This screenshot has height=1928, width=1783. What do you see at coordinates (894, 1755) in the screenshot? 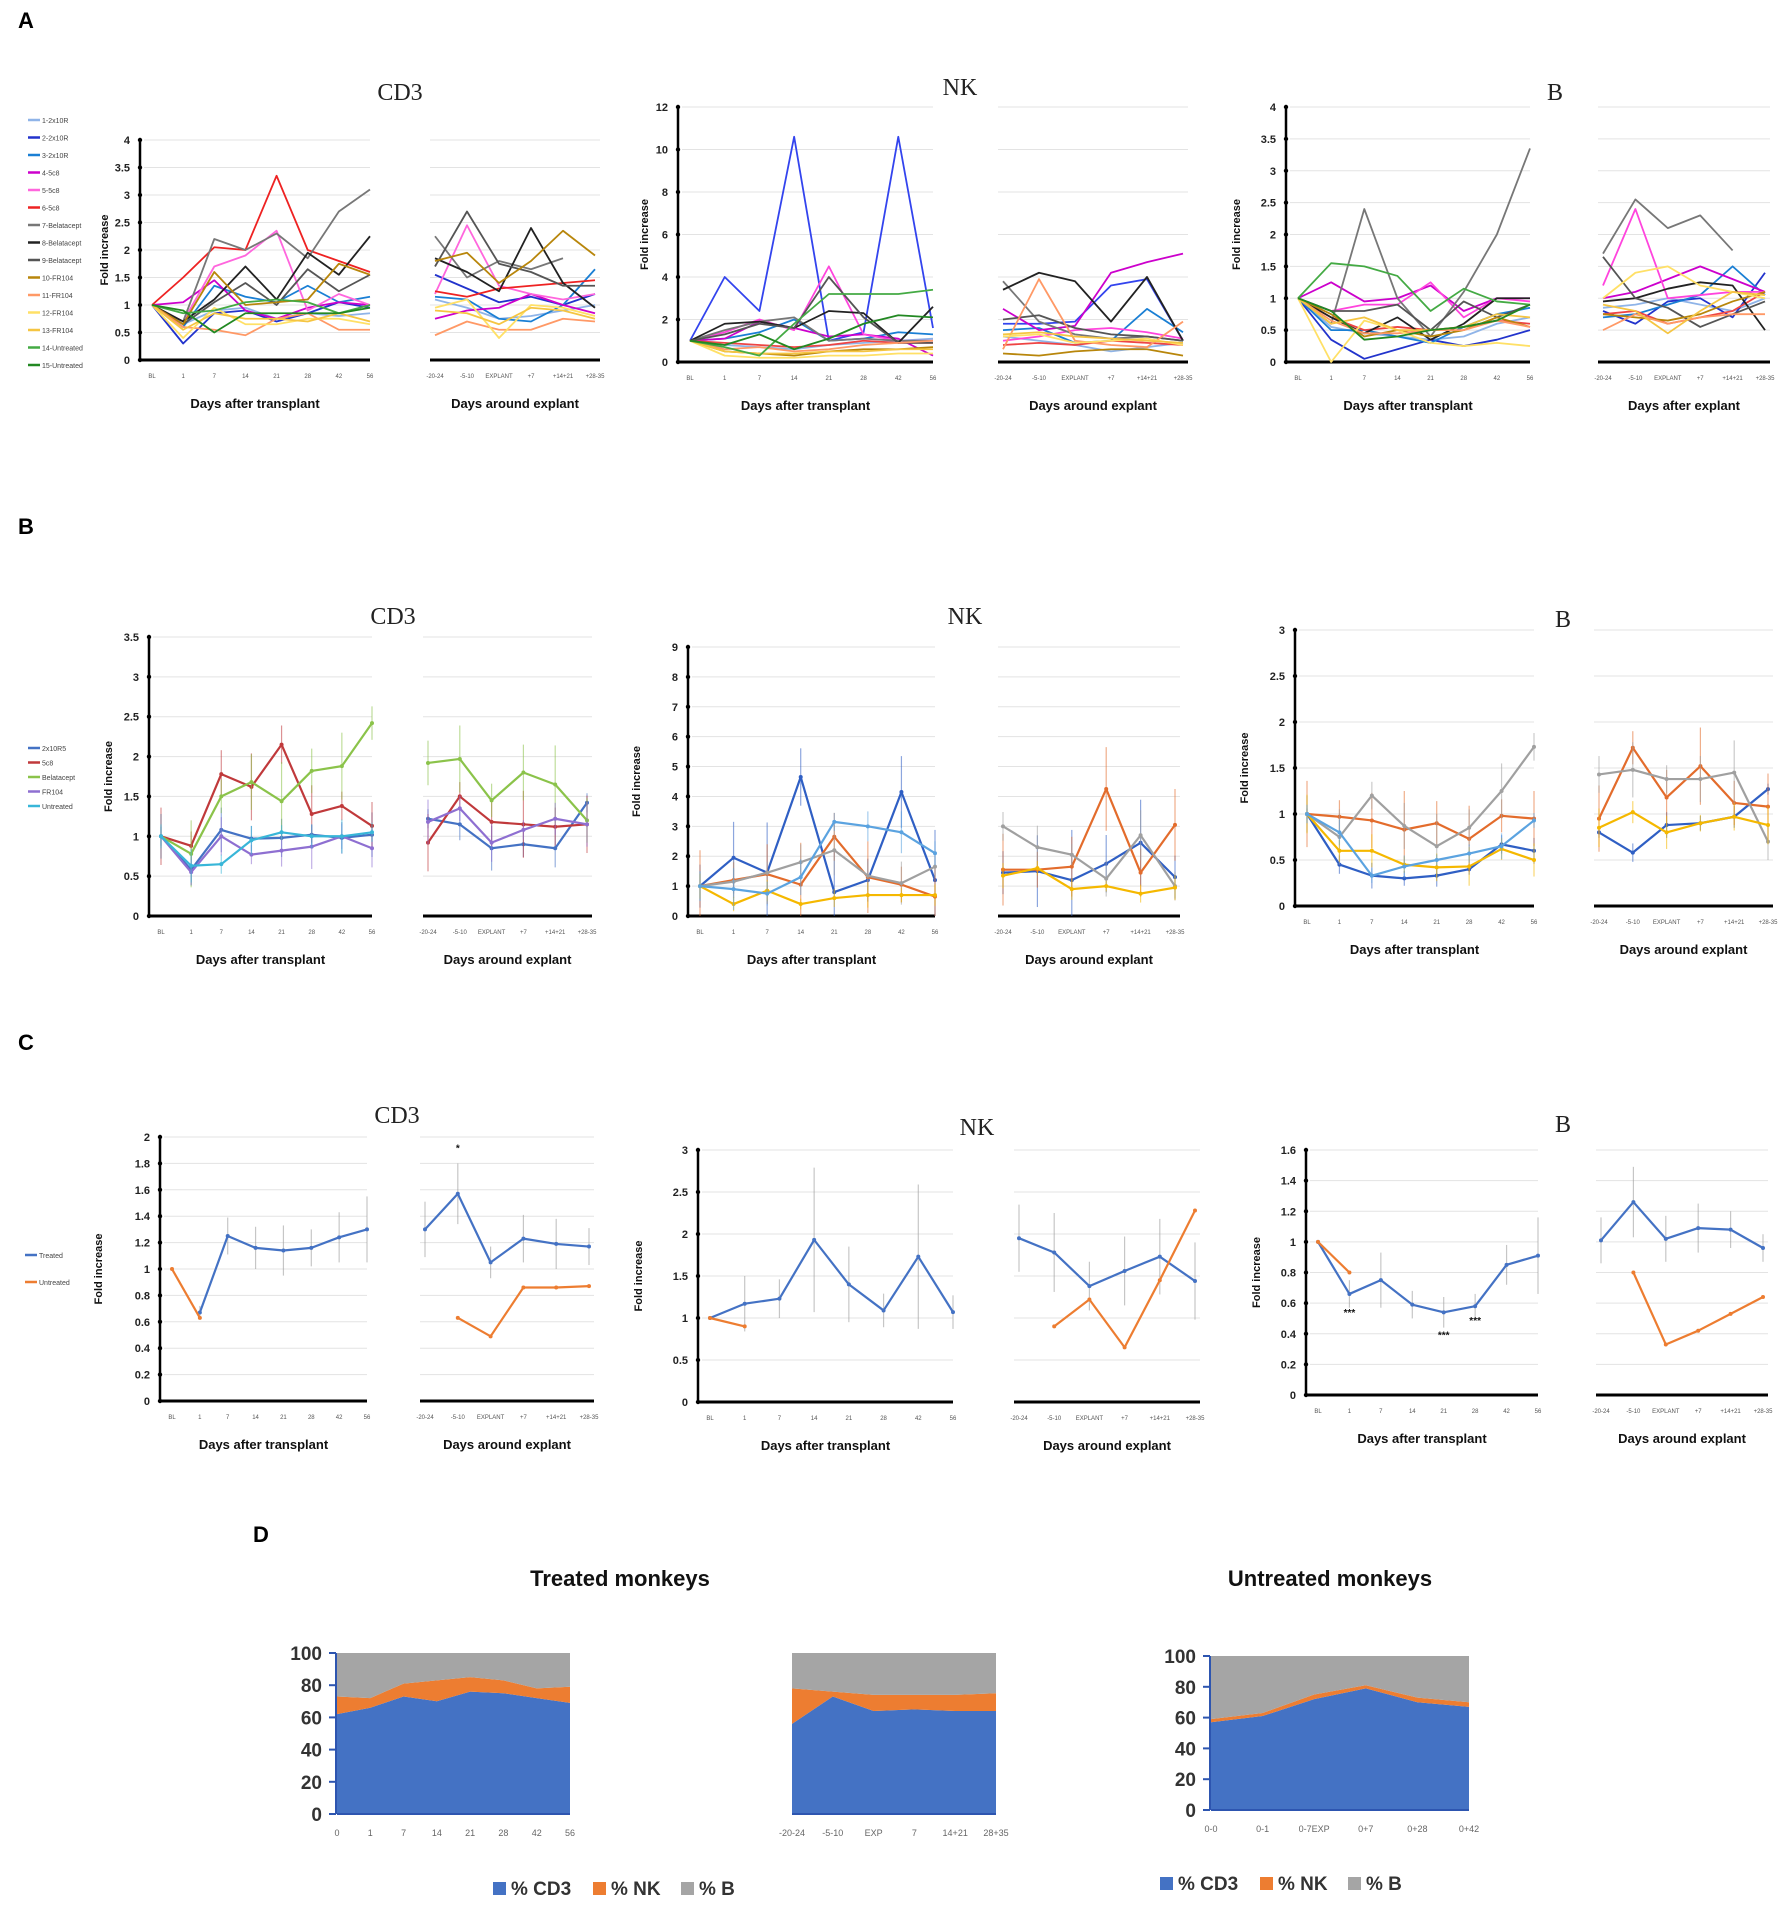
I see `area-cd3` at bounding box center [894, 1755].